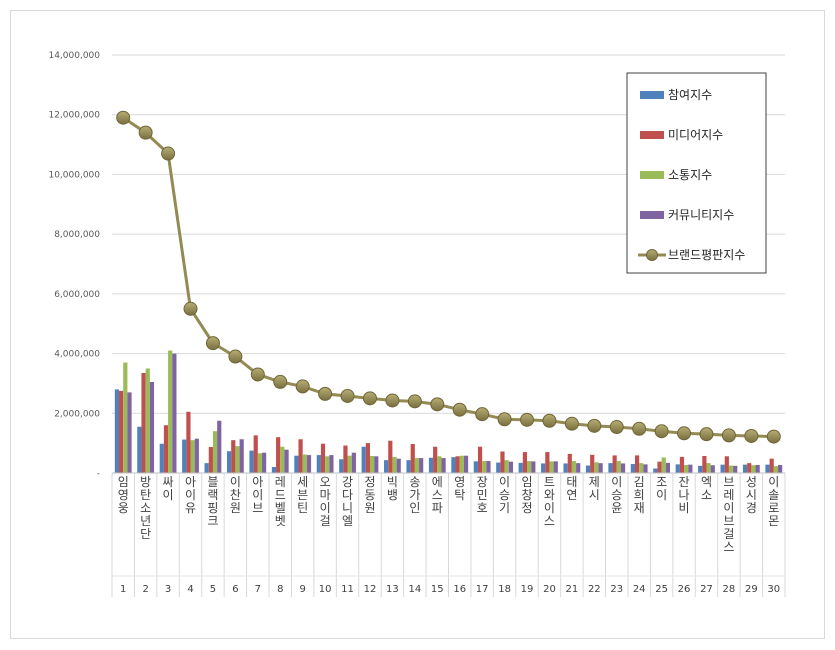 The image size is (835, 650). Describe the element at coordinates (302, 589) in the screenshot. I see `rank-label: 9` at that location.